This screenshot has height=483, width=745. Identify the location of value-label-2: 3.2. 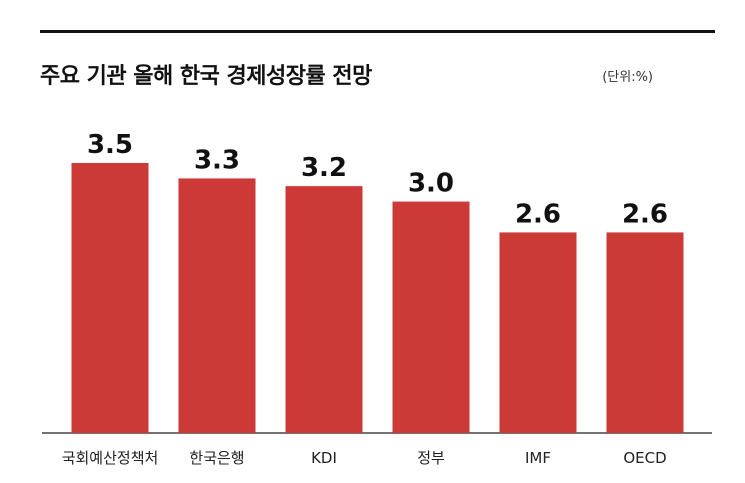
(324, 168).